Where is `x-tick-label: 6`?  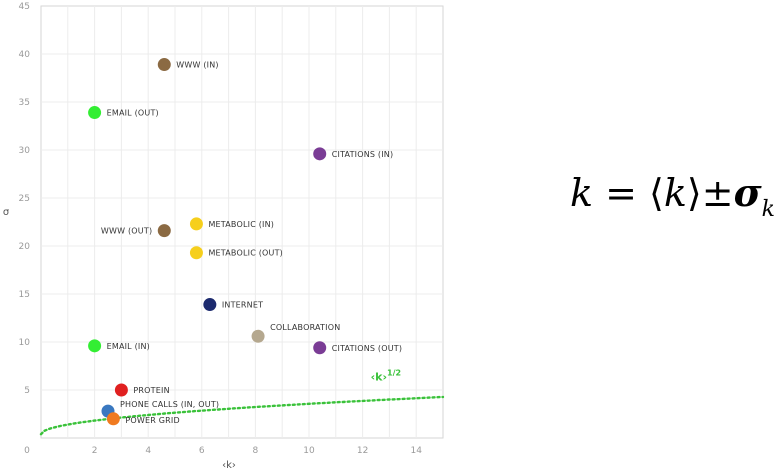
x-tick-label: 6 is located at coordinates (202, 451).